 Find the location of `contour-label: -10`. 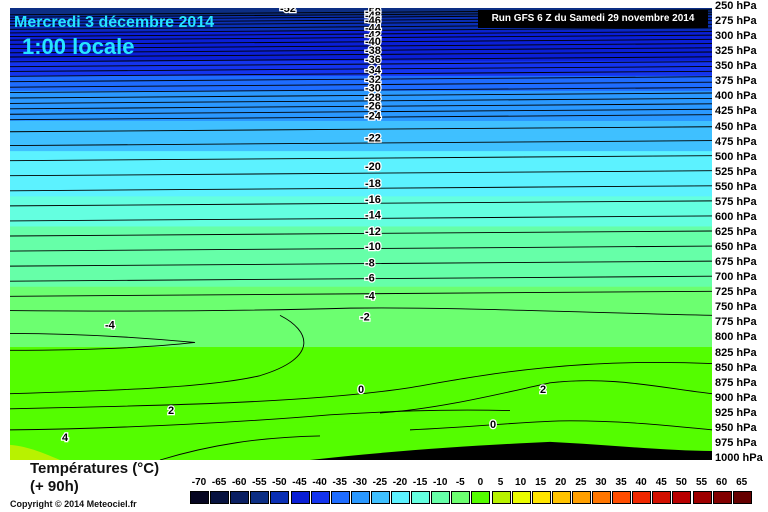

contour-label: -10 is located at coordinates (373, 247).